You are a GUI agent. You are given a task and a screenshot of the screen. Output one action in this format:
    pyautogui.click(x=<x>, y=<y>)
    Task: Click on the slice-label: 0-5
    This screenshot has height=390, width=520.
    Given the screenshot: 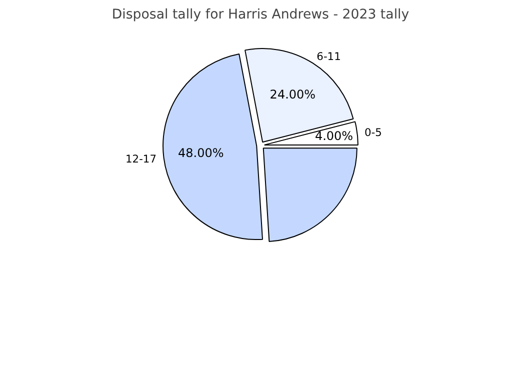 What is the action you would take?
    pyautogui.click(x=373, y=133)
    